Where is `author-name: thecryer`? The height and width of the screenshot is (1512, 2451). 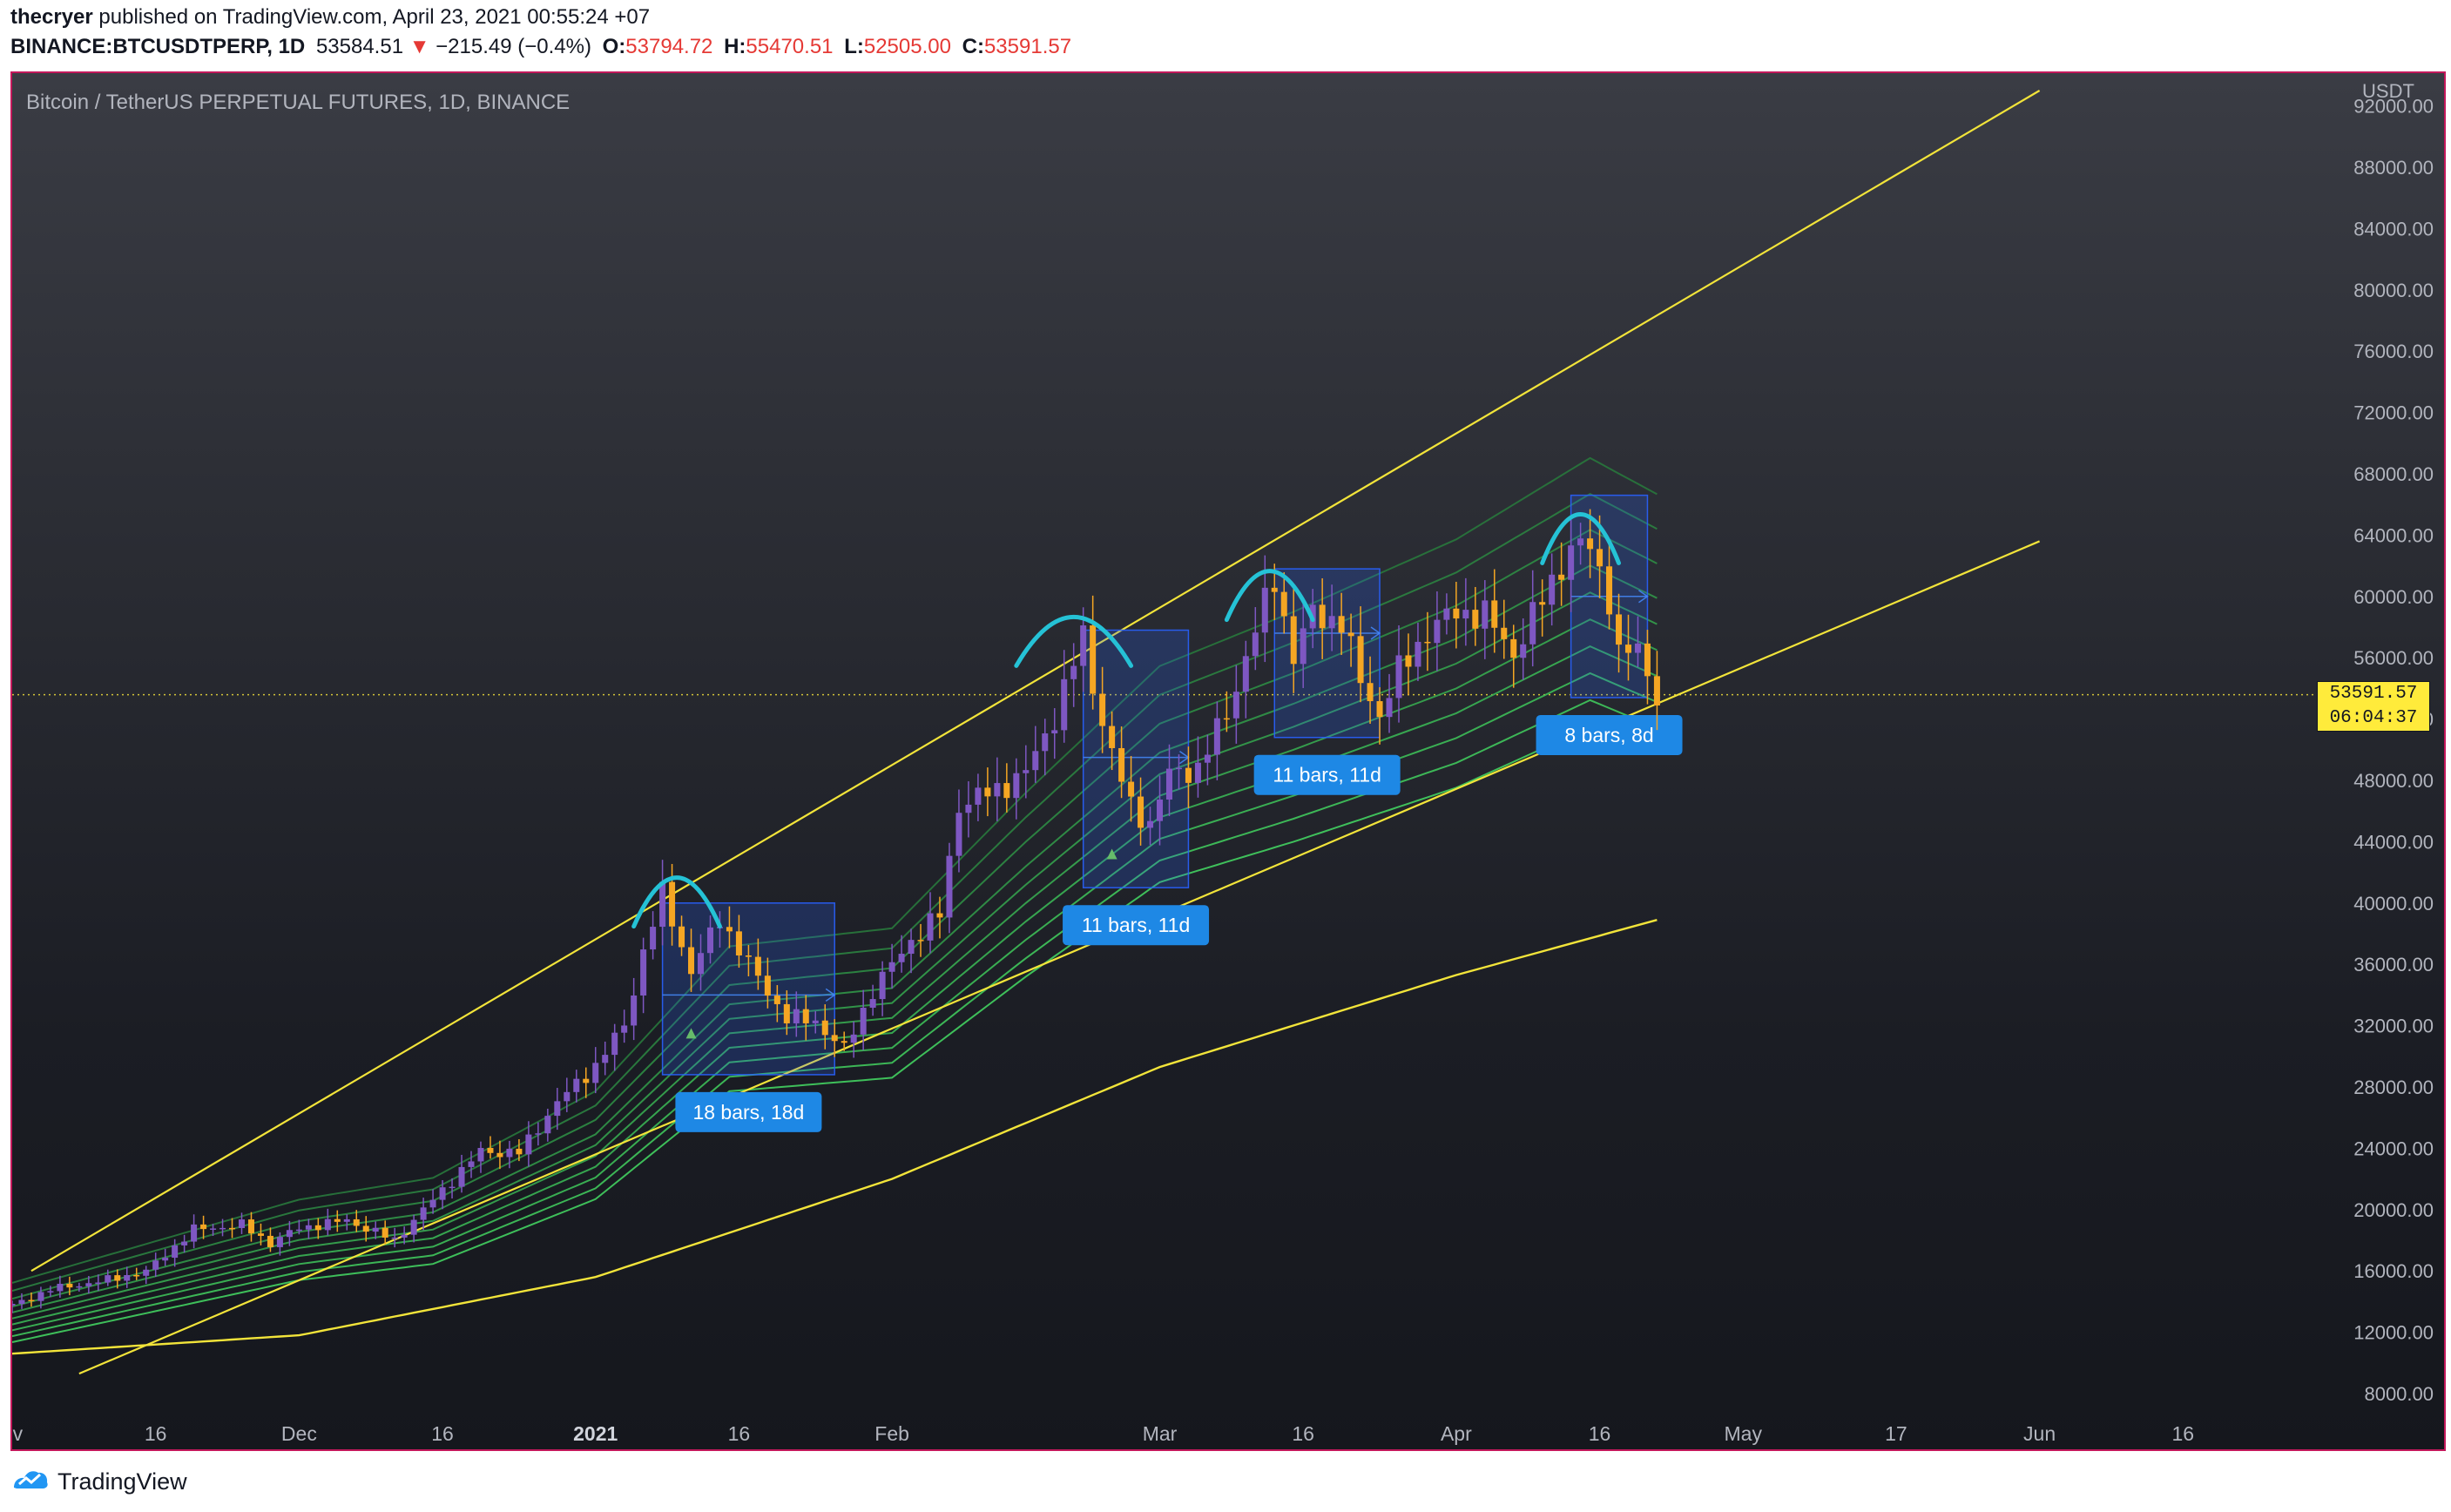 author-name: thecryer is located at coordinates (51, 17).